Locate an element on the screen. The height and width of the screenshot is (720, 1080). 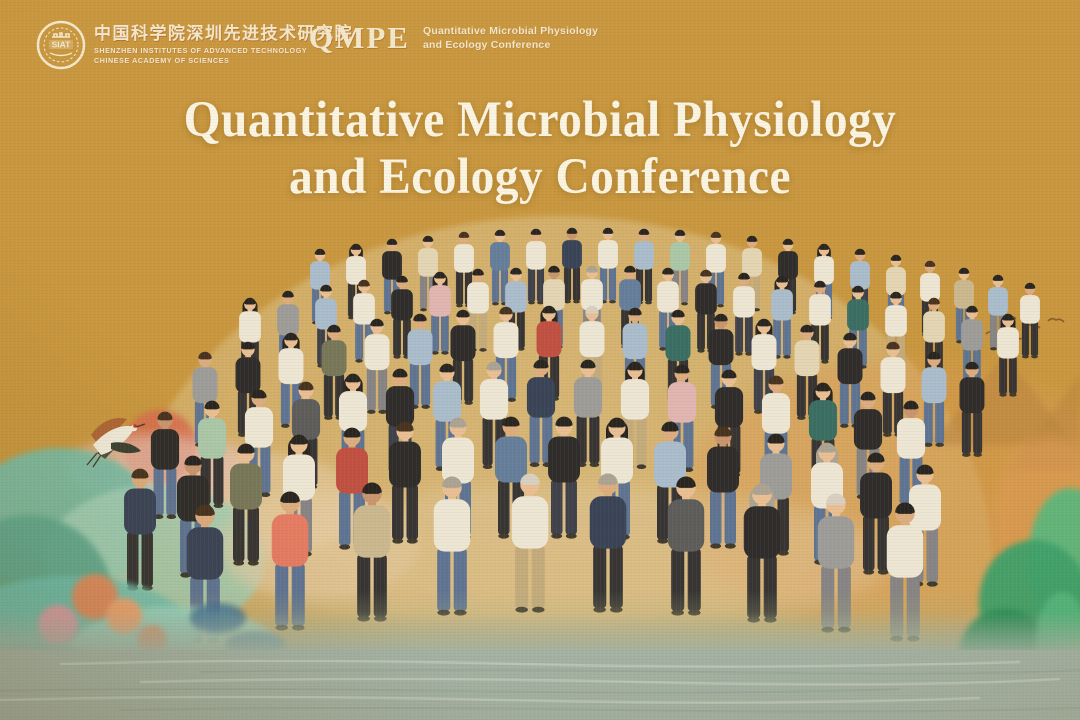
qmpe-acronym: QMPE is located at coordinates (359, 37).